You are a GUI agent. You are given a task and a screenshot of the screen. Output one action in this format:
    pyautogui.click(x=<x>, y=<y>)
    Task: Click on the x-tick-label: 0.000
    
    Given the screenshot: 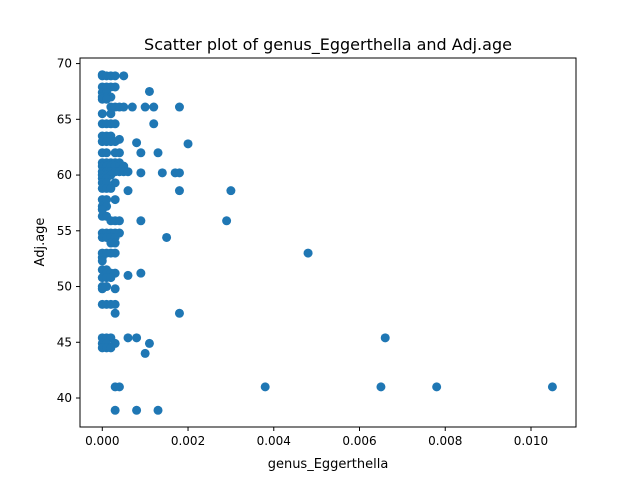 What is the action you would take?
    pyautogui.click(x=102, y=441)
    